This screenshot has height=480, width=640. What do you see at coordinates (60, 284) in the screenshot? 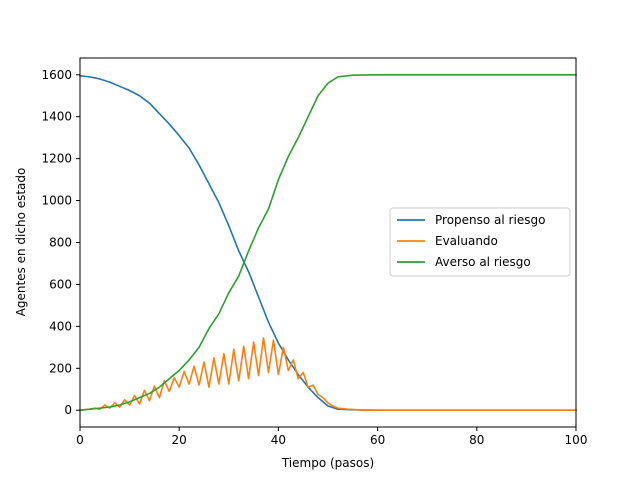
I see `y-tick-label: 600` at bounding box center [60, 284].